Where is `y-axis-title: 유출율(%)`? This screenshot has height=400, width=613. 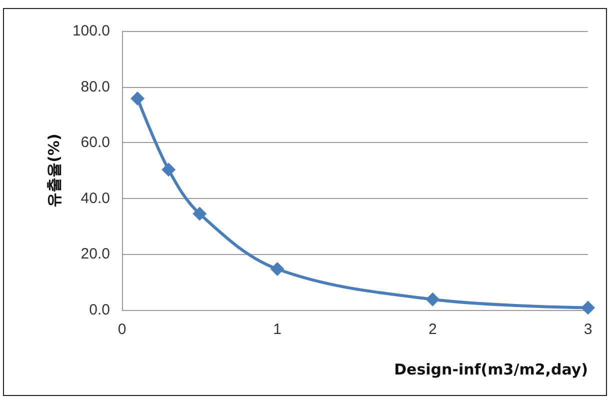 y-axis-title: 유출율(%) is located at coordinates (54, 171).